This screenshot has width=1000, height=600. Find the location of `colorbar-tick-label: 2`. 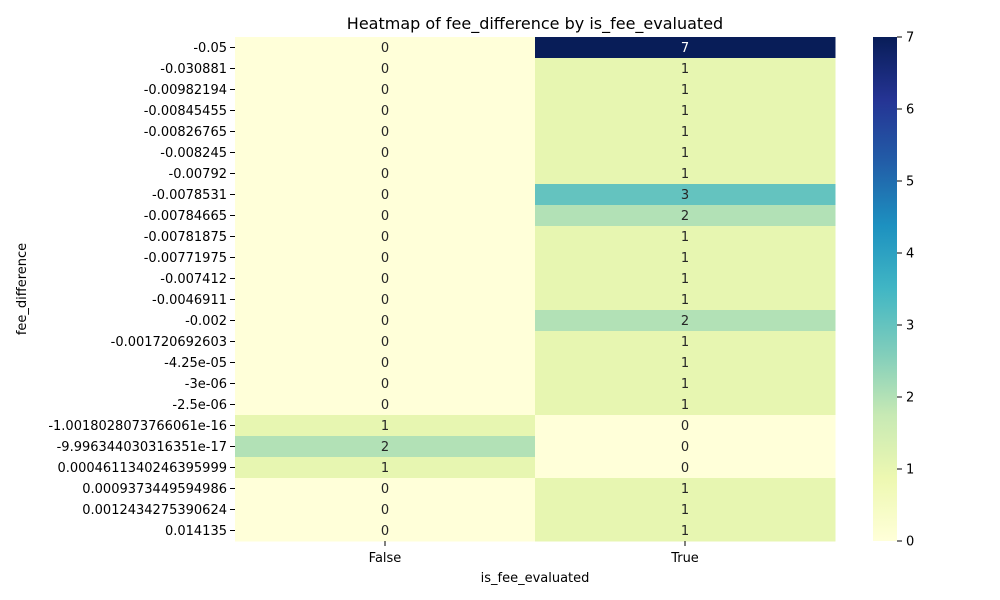

colorbar-tick-label: 2 is located at coordinates (910, 398).